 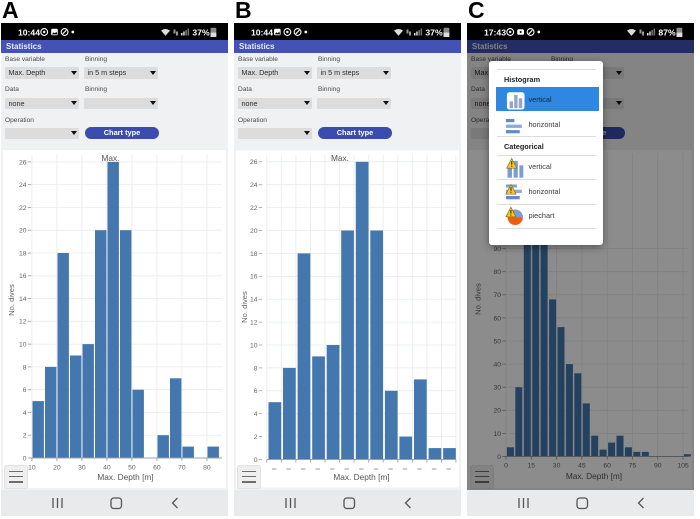 What do you see at coordinates (532, 466) in the screenshot?
I see `svg-text: 15` at bounding box center [532, 466].